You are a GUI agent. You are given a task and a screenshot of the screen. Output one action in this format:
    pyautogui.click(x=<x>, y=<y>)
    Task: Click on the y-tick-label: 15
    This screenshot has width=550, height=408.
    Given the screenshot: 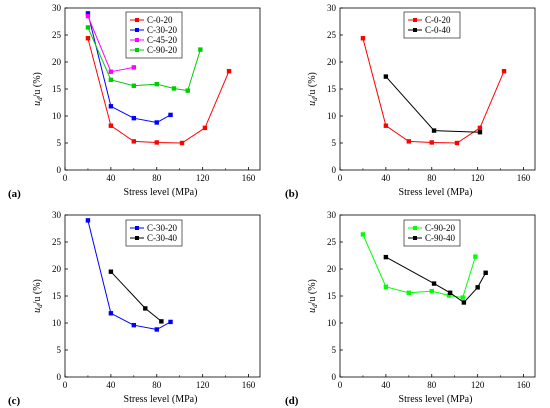 What is the action you would take?
    pyautogui.click(x=57, y=89)
    